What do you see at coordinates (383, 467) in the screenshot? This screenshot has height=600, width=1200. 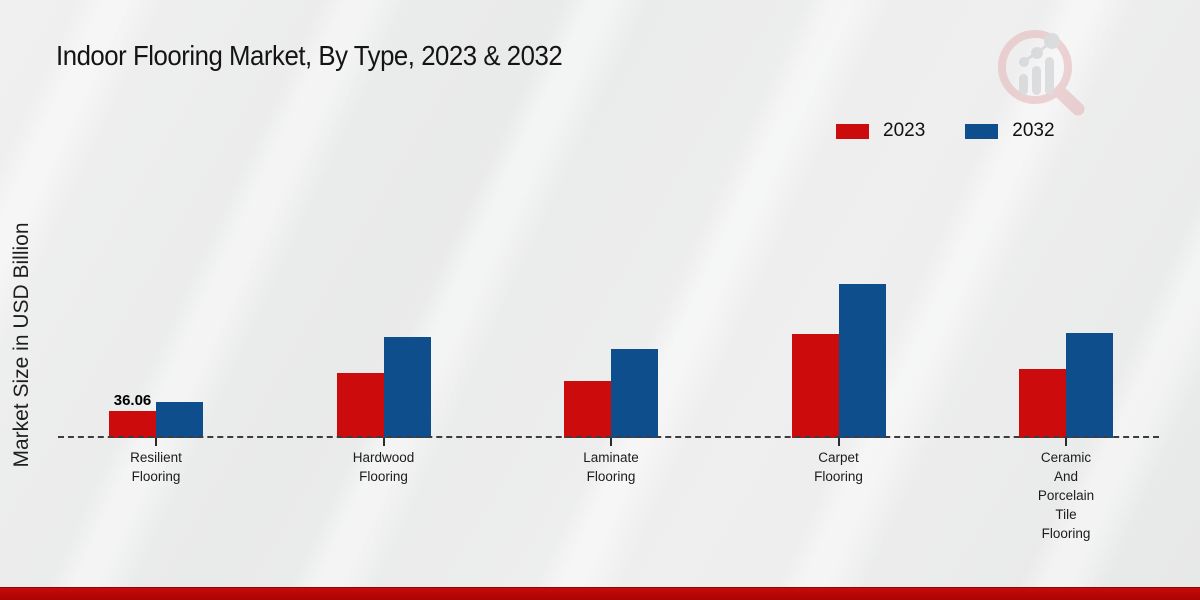 I see `category-label-hardwood-flooring: Hardwood Flooring` at bounding box center [383, 467].